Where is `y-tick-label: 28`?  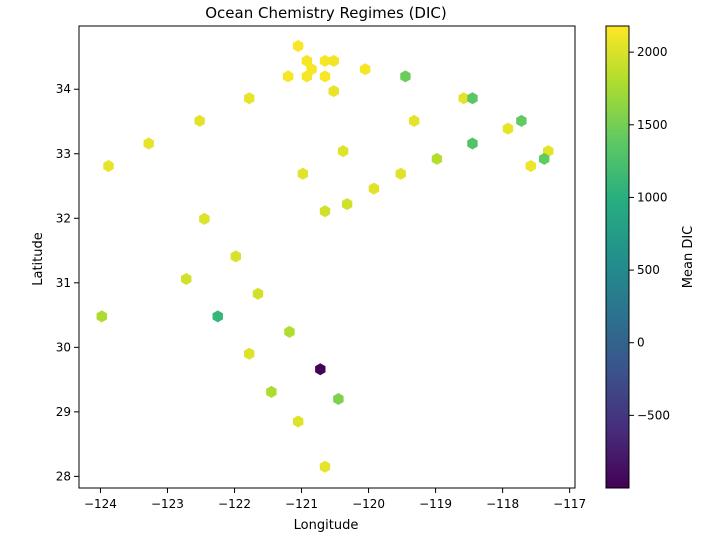 y-tick-label: 28 is located at coordinates (63, 476).